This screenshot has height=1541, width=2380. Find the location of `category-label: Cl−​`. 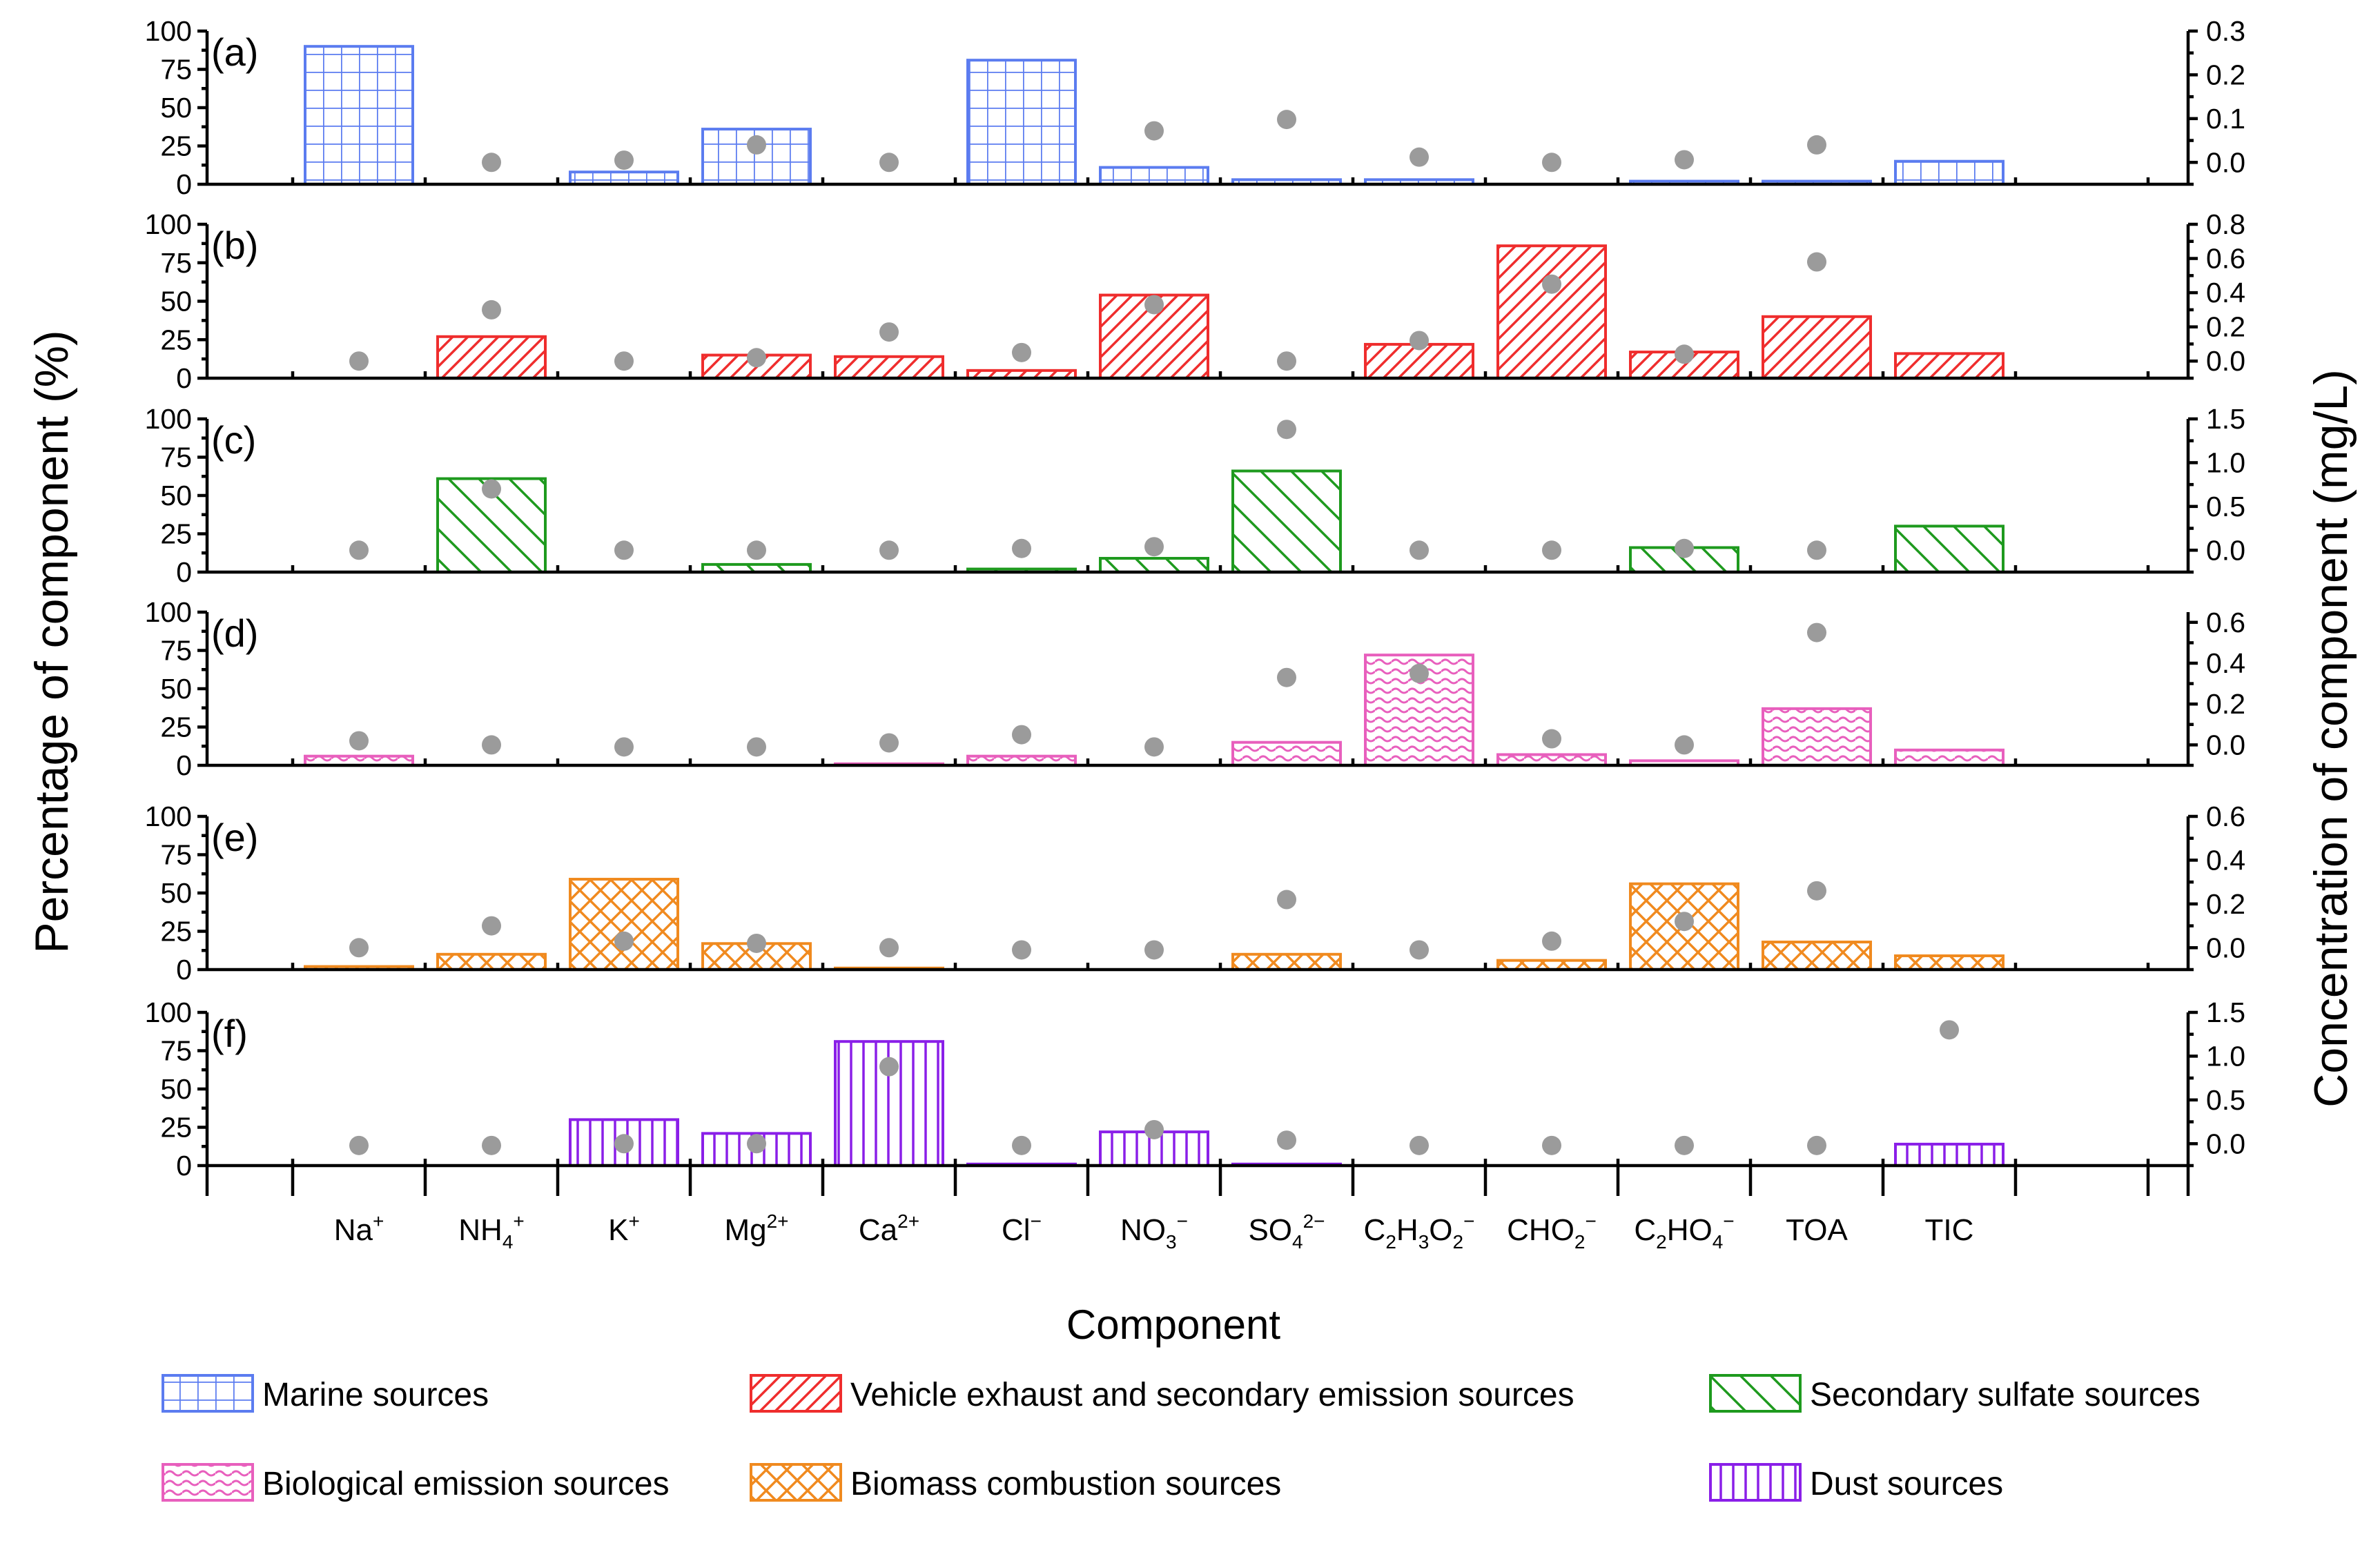

category-label: Cl−​ is located at coordinates (1022, 1228).